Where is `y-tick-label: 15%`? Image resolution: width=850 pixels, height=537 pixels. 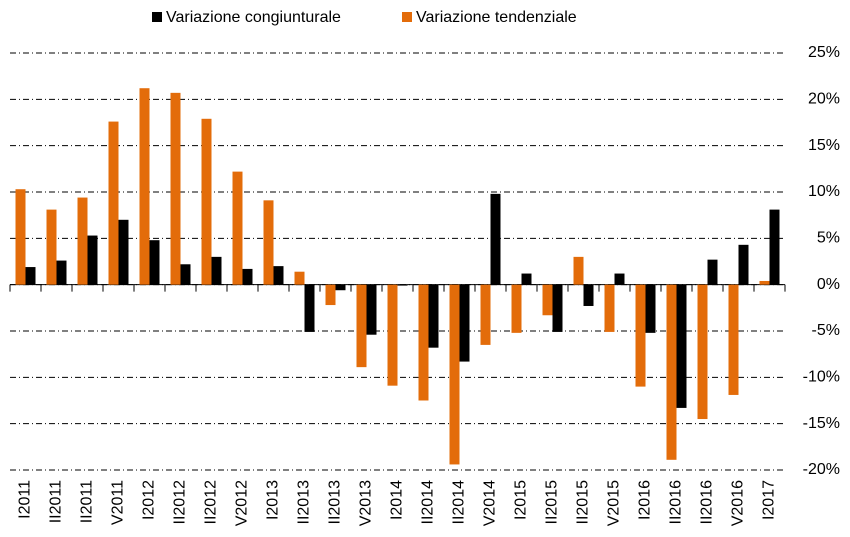 y-tick-label: 15% is located at coordinates (824, 145).